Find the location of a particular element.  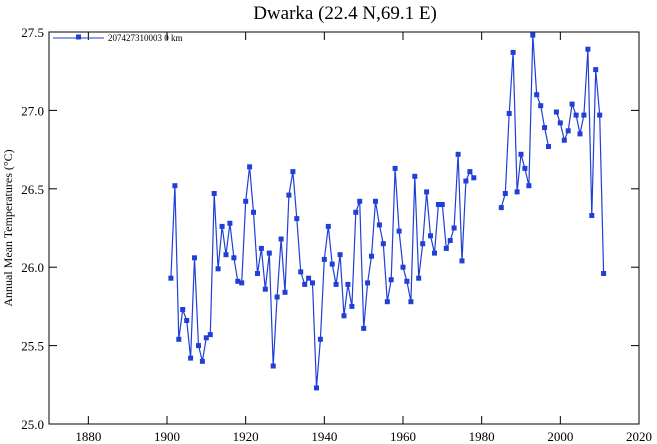

y-axis-label: Annual Mean Temperatures (°C) is located at coordinates (8, 227).